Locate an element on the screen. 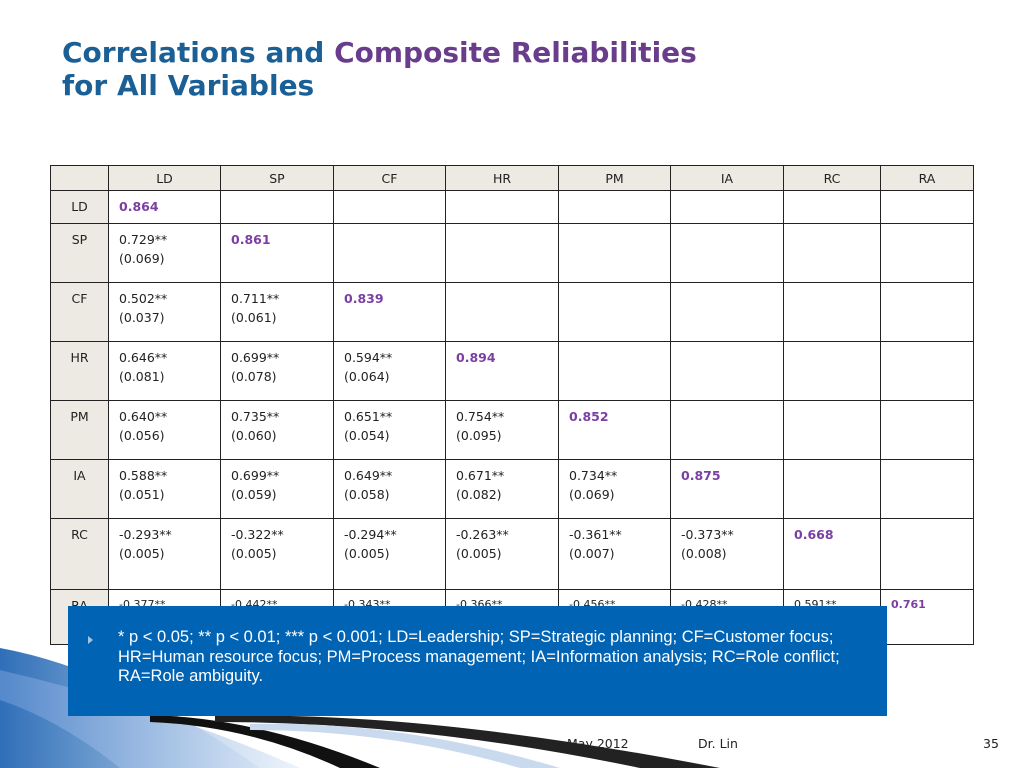 The width and height of the screenshot is (1024, 768). correlation-value: 0.594** is located at coordinates (368, 357).